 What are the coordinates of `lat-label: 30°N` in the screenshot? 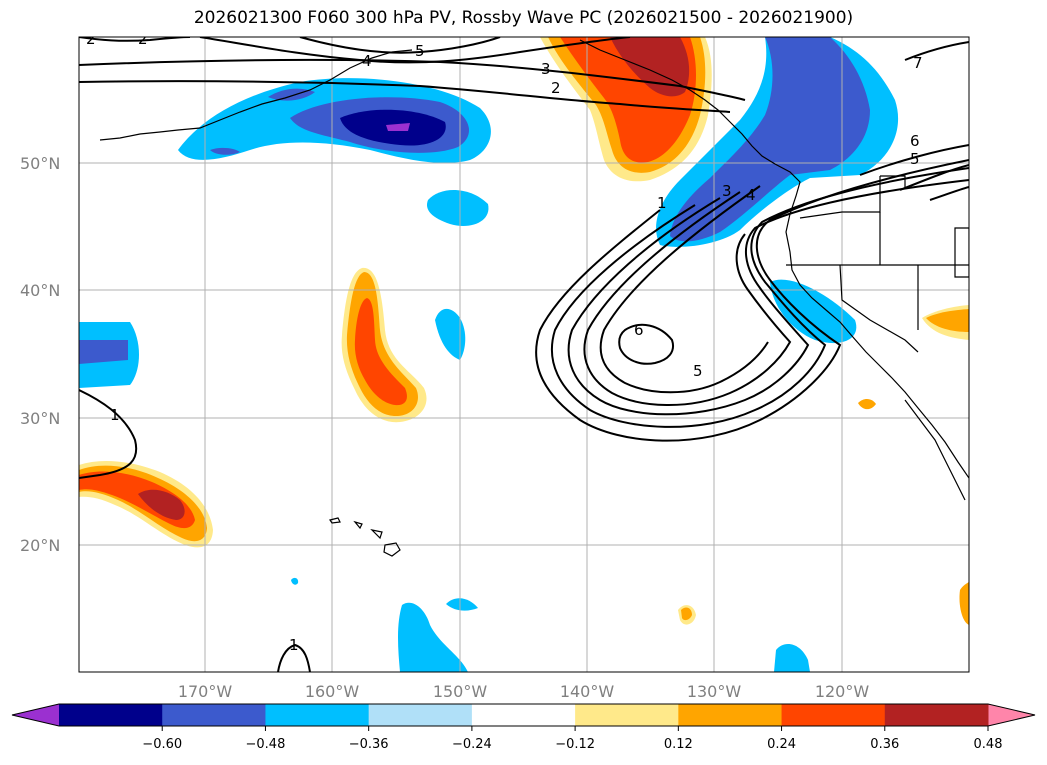 It's located at (40, 418).